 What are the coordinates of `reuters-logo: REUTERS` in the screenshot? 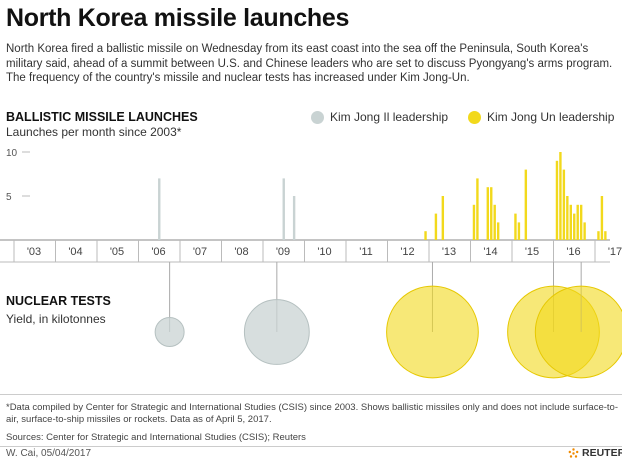 It's located at (595, 453).